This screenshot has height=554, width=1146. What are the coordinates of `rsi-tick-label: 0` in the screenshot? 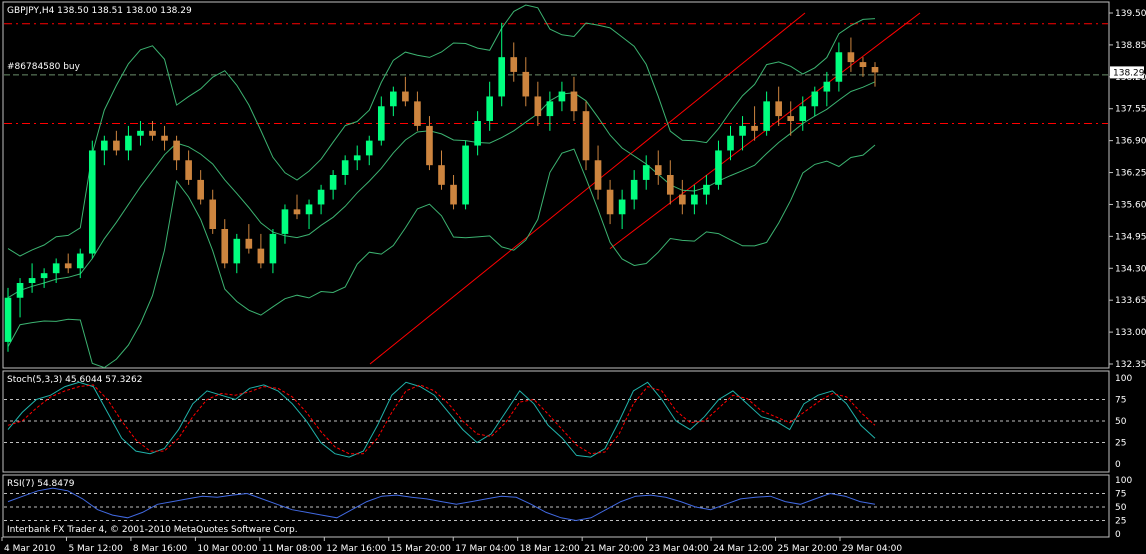 It's located at (1118, 535).